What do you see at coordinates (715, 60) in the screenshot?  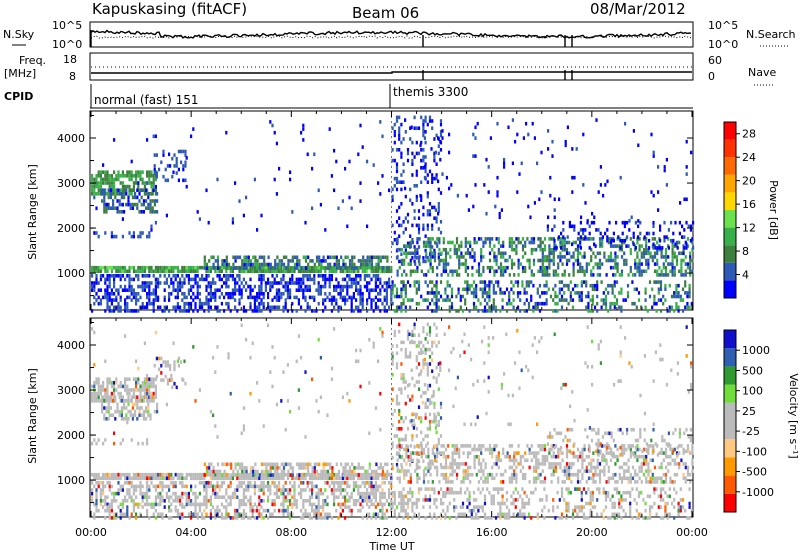 I see `nave-tick-top: 60` at bounding box center [715, 60].